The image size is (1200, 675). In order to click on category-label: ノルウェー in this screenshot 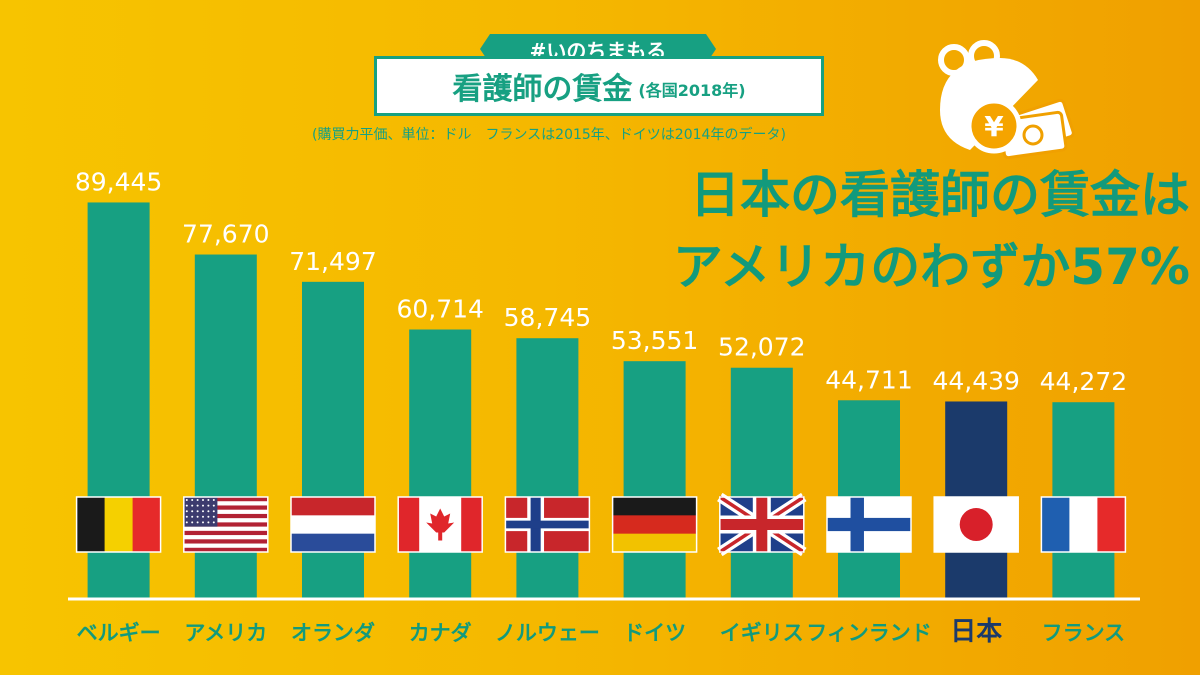, I will do `click(547, 633)`.